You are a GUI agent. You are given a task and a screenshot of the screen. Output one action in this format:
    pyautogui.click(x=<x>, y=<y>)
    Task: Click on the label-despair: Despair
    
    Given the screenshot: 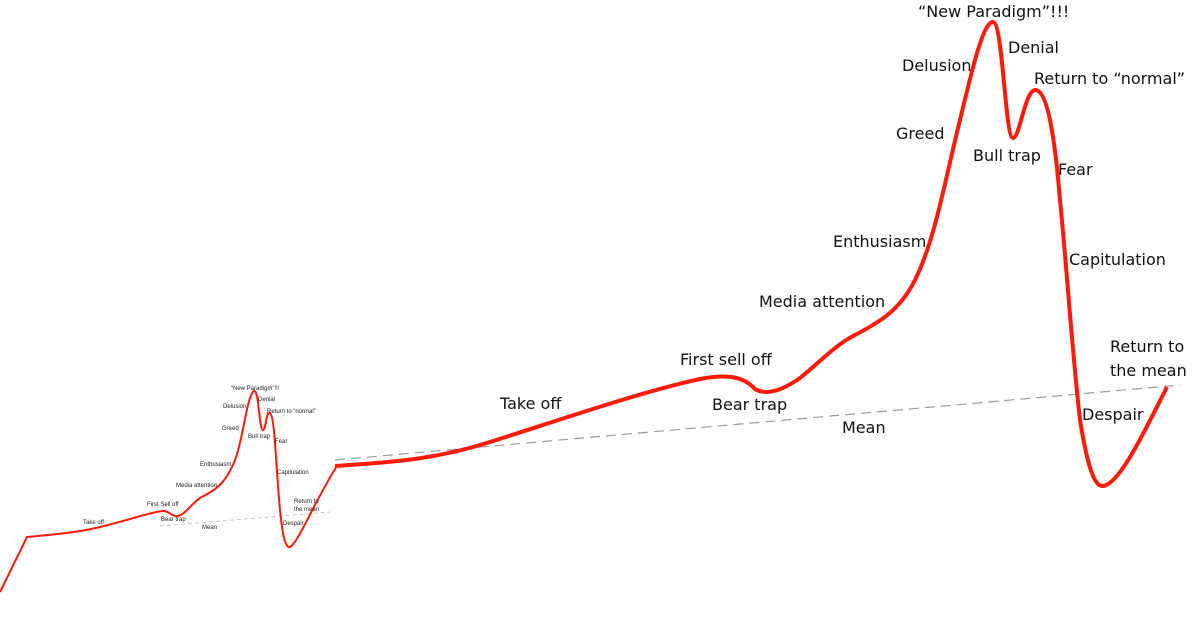 What is the action you would take?
    pyautogui.click(x=1113, y=414)
    